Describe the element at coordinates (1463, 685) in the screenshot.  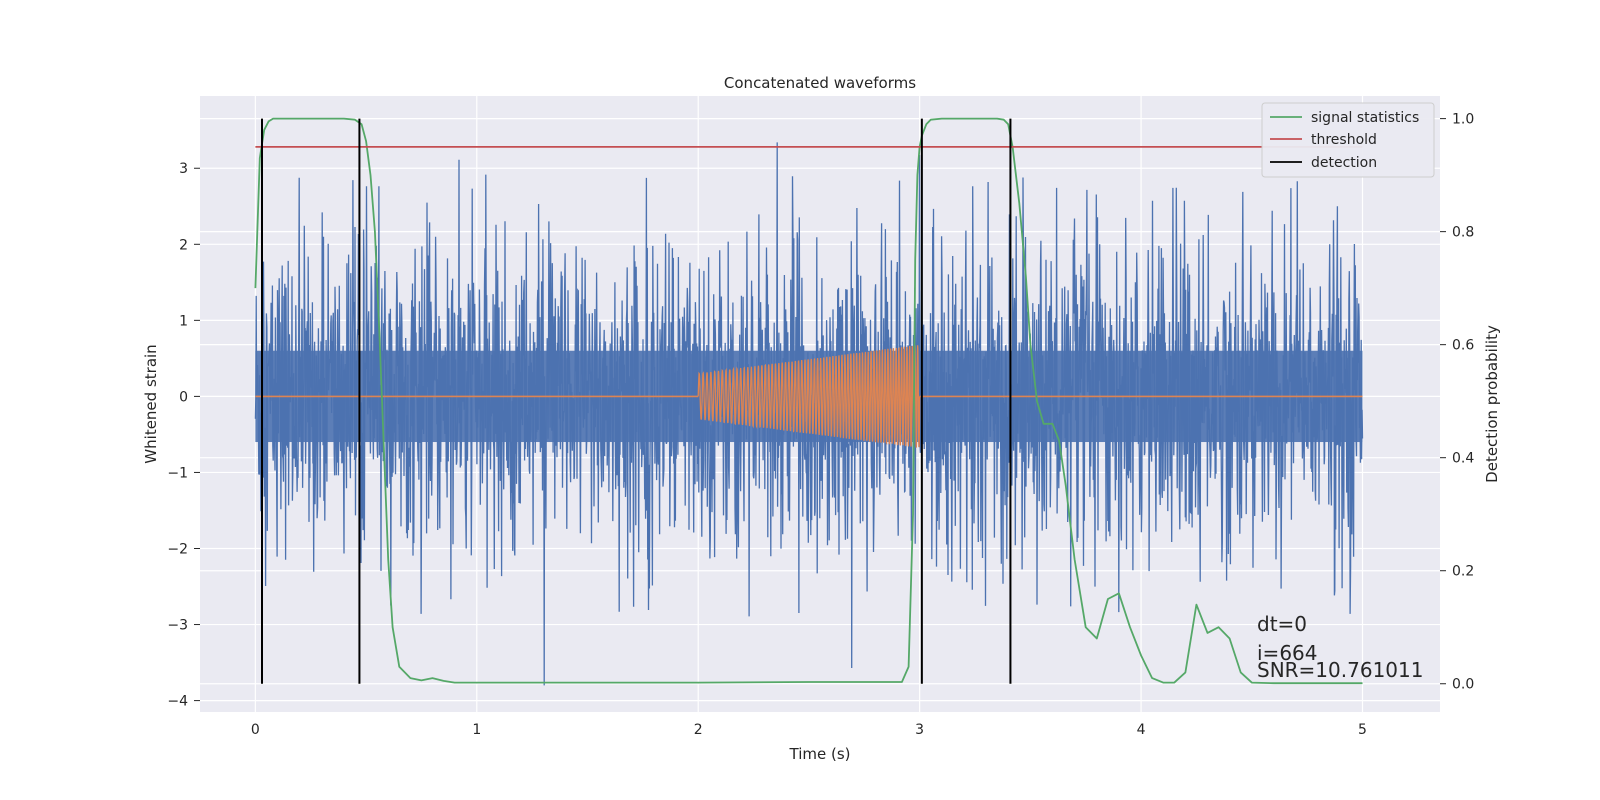
I see `y-right-tick-label: 0.0` at that location.